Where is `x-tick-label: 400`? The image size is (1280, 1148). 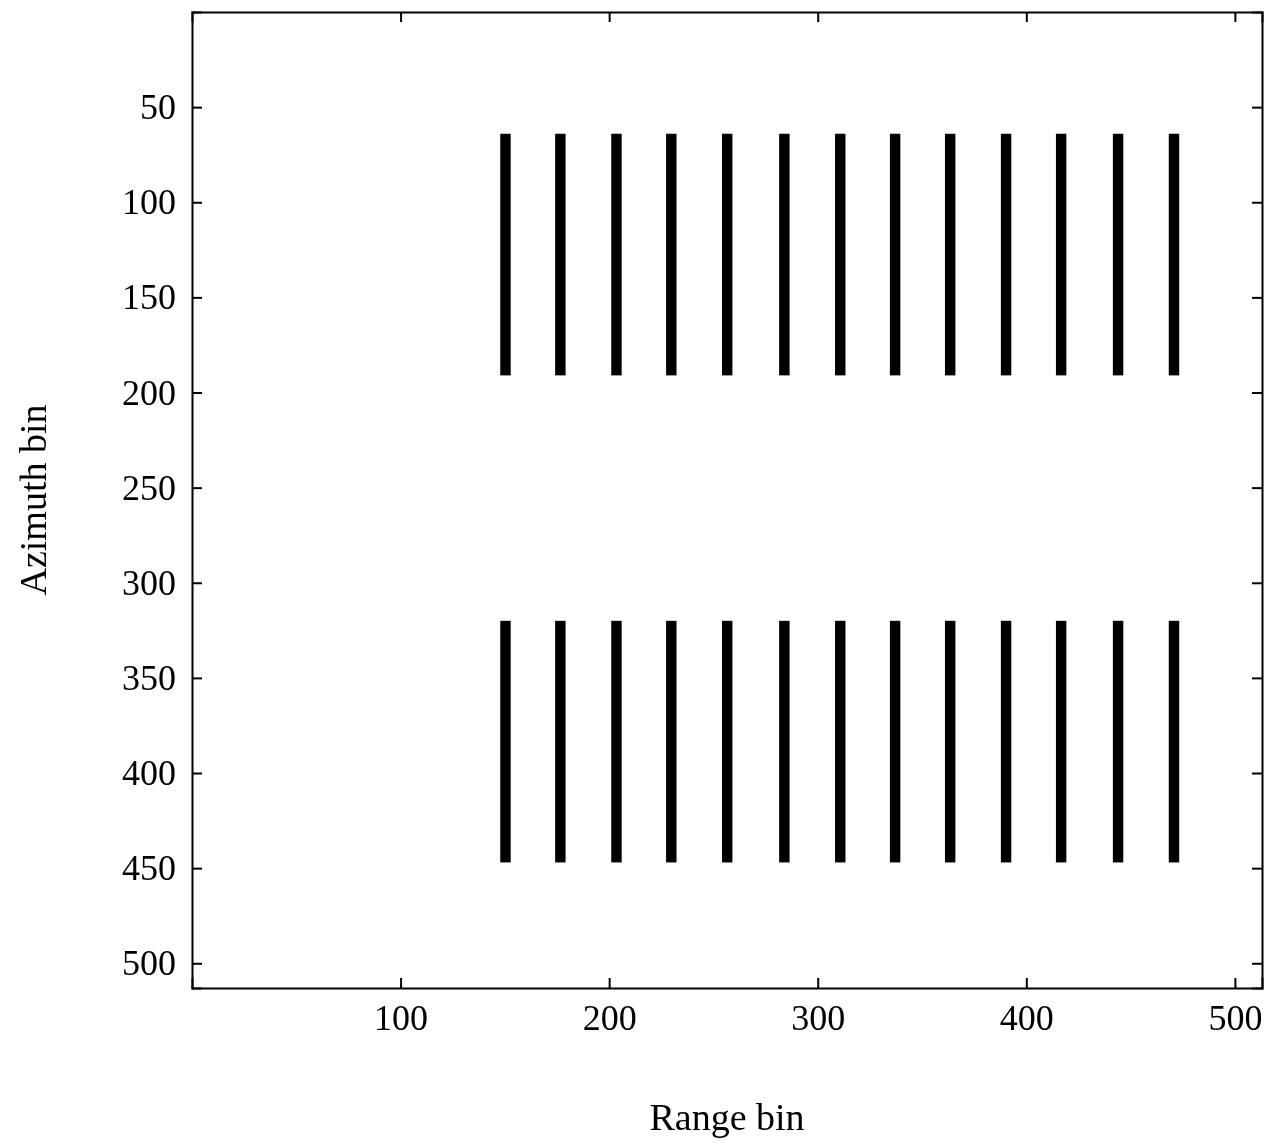 x-tick-label: 400 is located at coordinates (1026, 1017).